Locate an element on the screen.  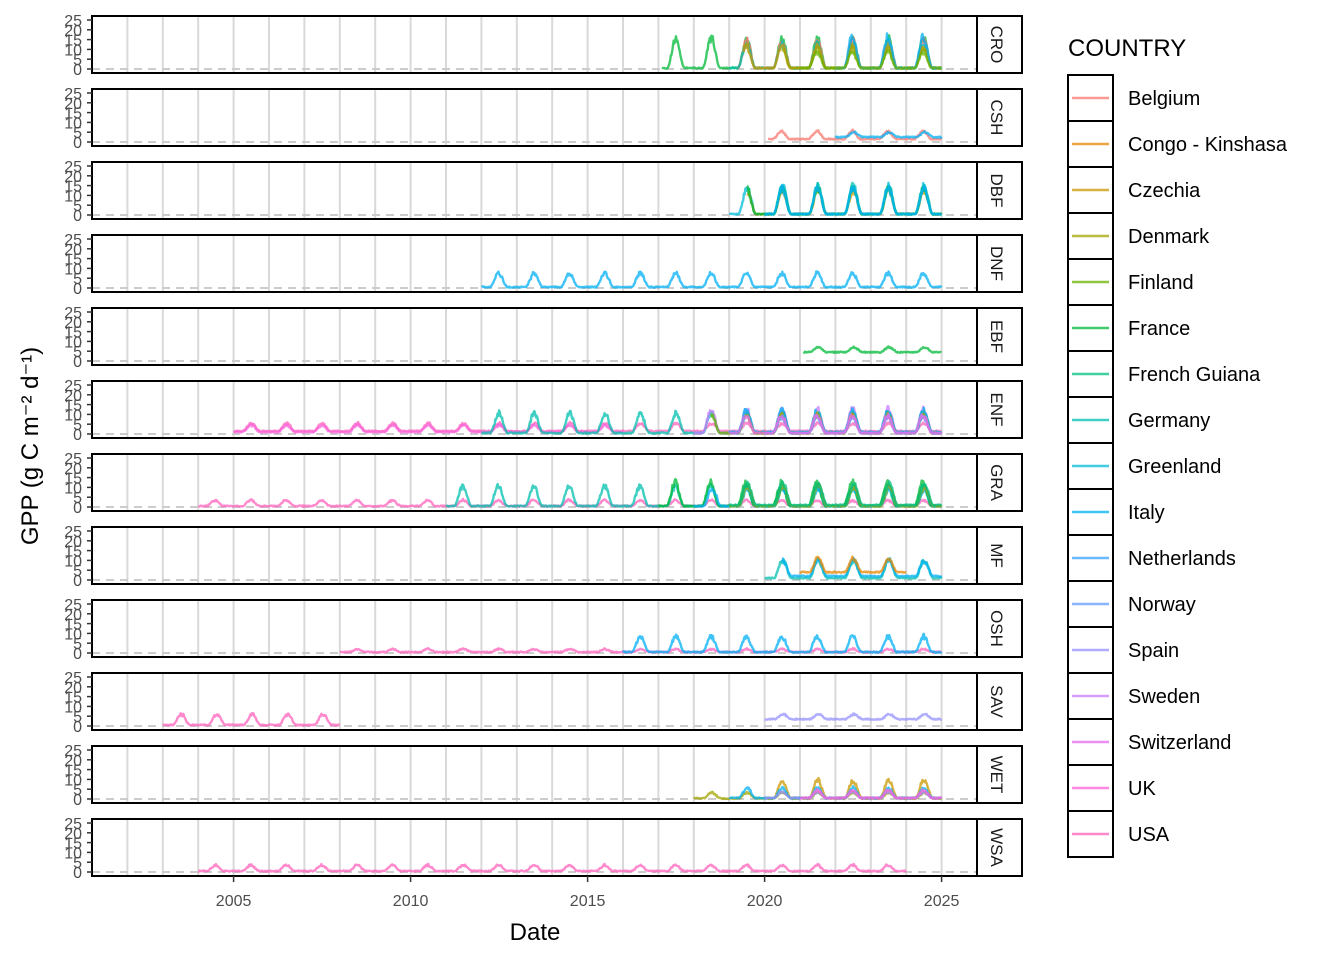
series-line-french-guiana is located at coordinates (835, 493).